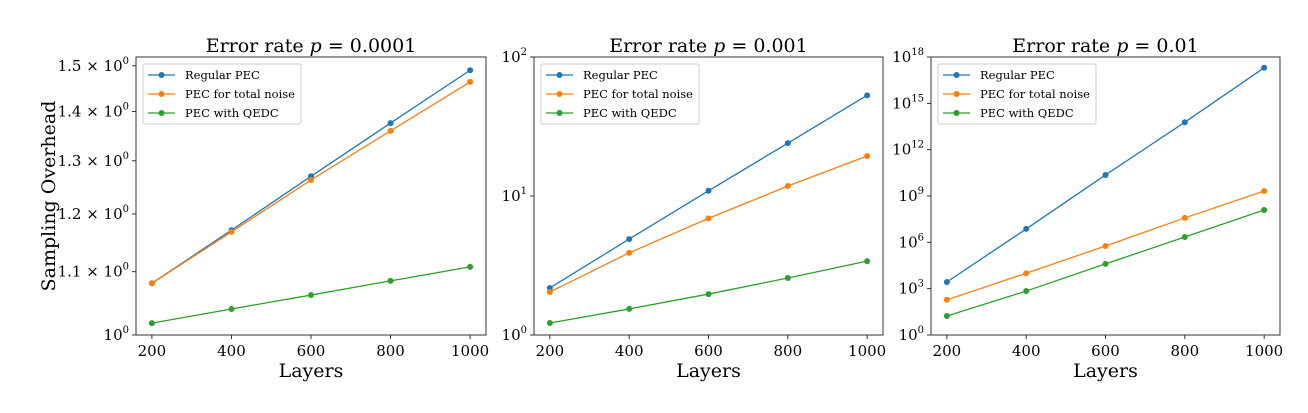 The image size is (1308, 413). Describe the element at coordinates (908, 56) in the screenshot. I see `y-tick-label: 10¹⁸` at that location.